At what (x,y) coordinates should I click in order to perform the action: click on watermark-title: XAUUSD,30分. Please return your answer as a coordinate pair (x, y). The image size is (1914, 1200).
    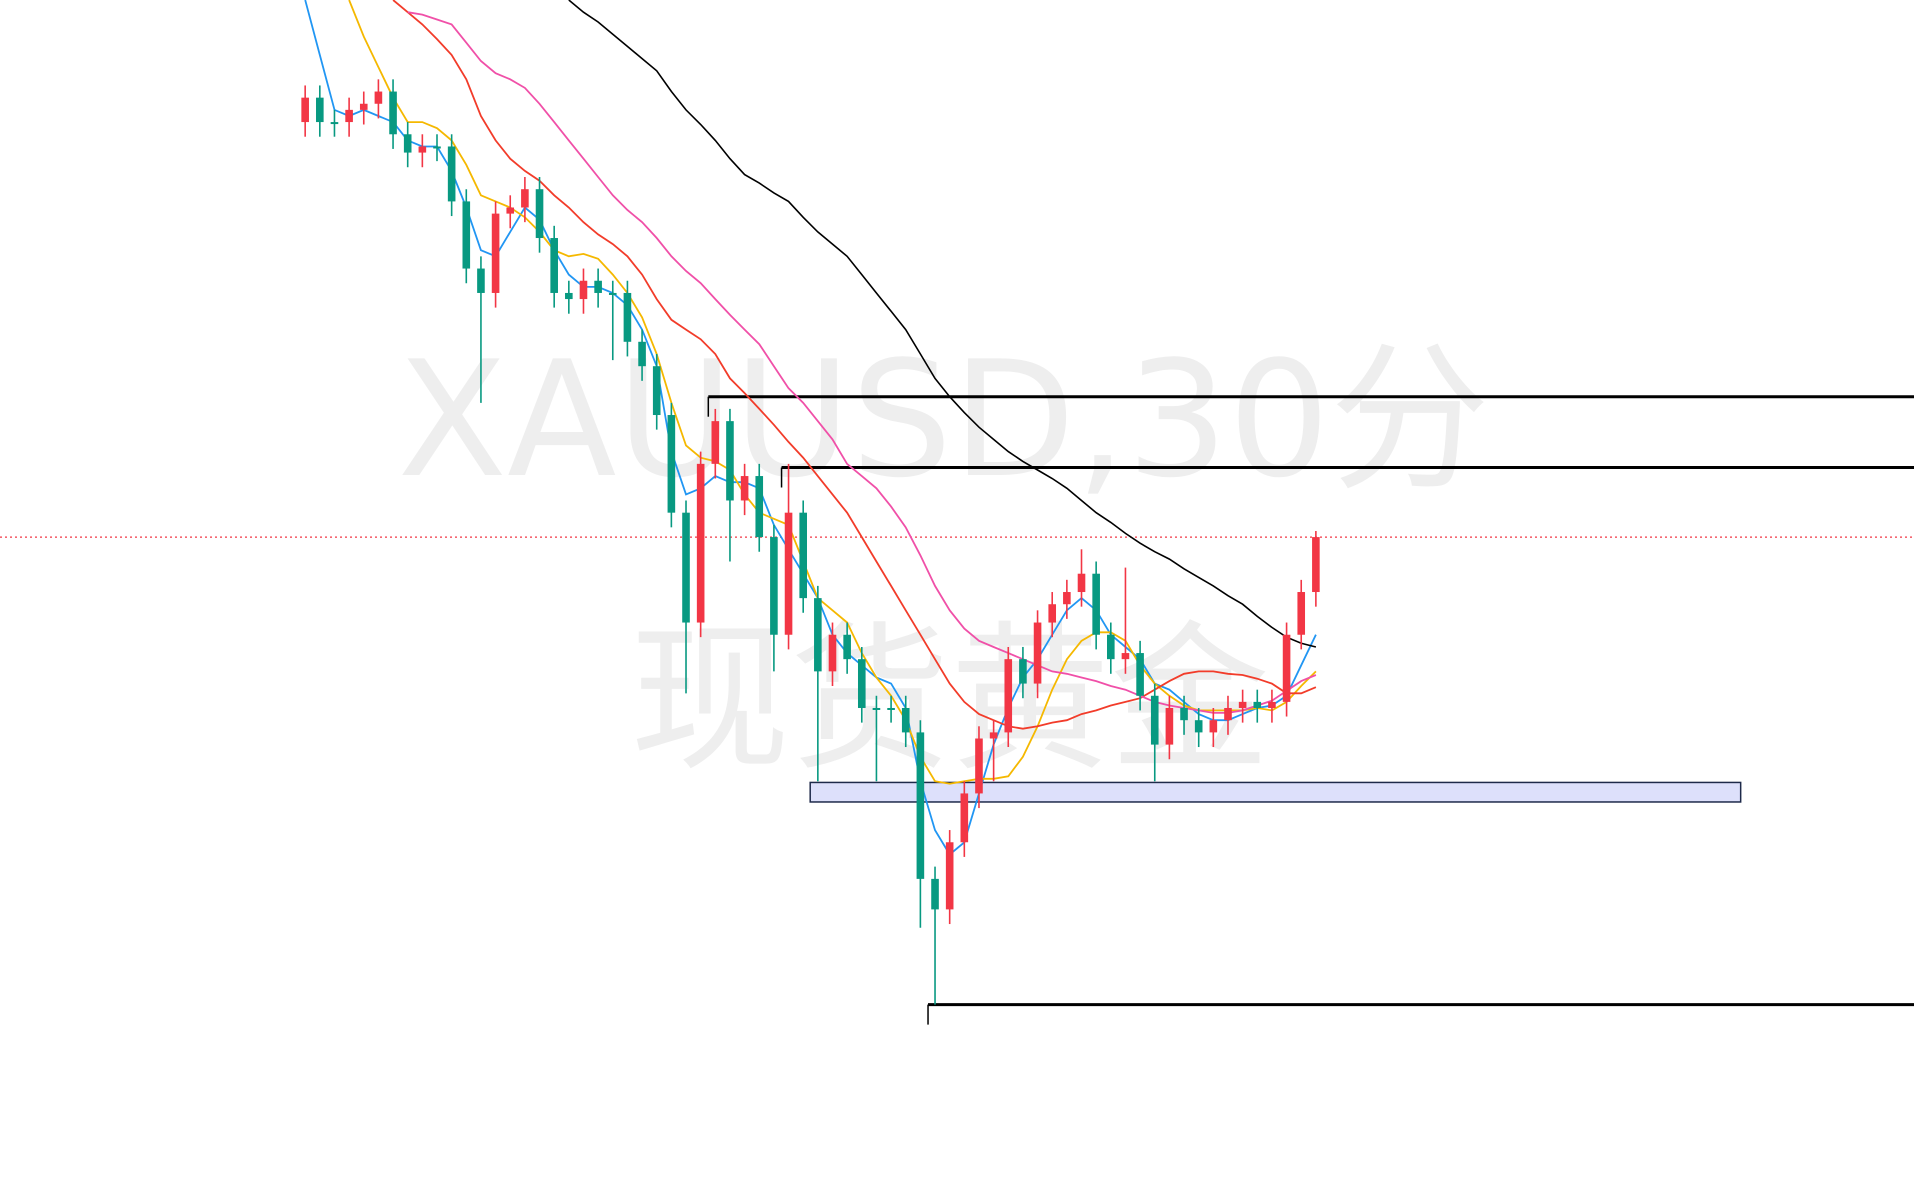
    Looking at the image, I should click on (943, 419).